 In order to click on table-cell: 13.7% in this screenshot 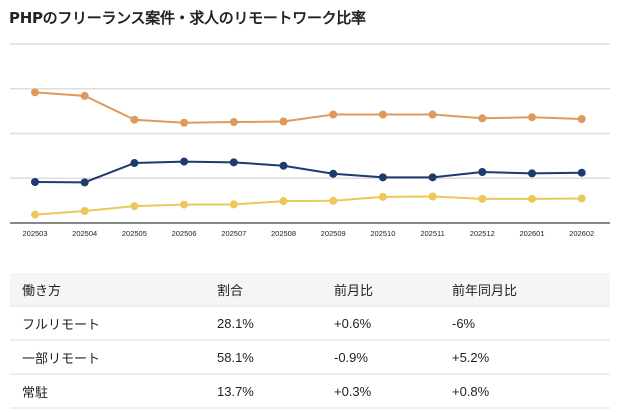, I will do `click(275, 391)`.